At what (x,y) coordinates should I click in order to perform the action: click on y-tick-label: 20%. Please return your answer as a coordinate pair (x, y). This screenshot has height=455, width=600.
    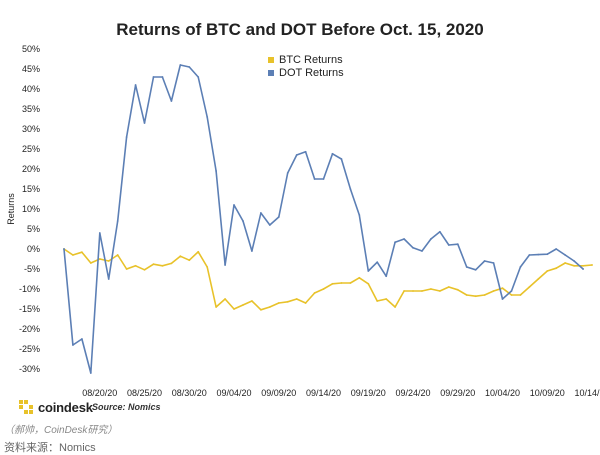
    Looking at the image, I should click on (31, 169).